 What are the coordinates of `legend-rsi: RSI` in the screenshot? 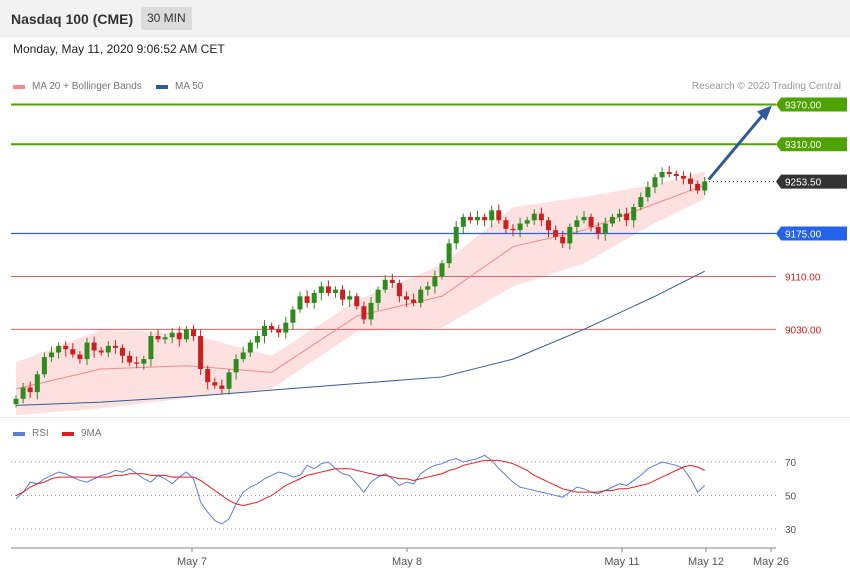 It's located at (31, 433).